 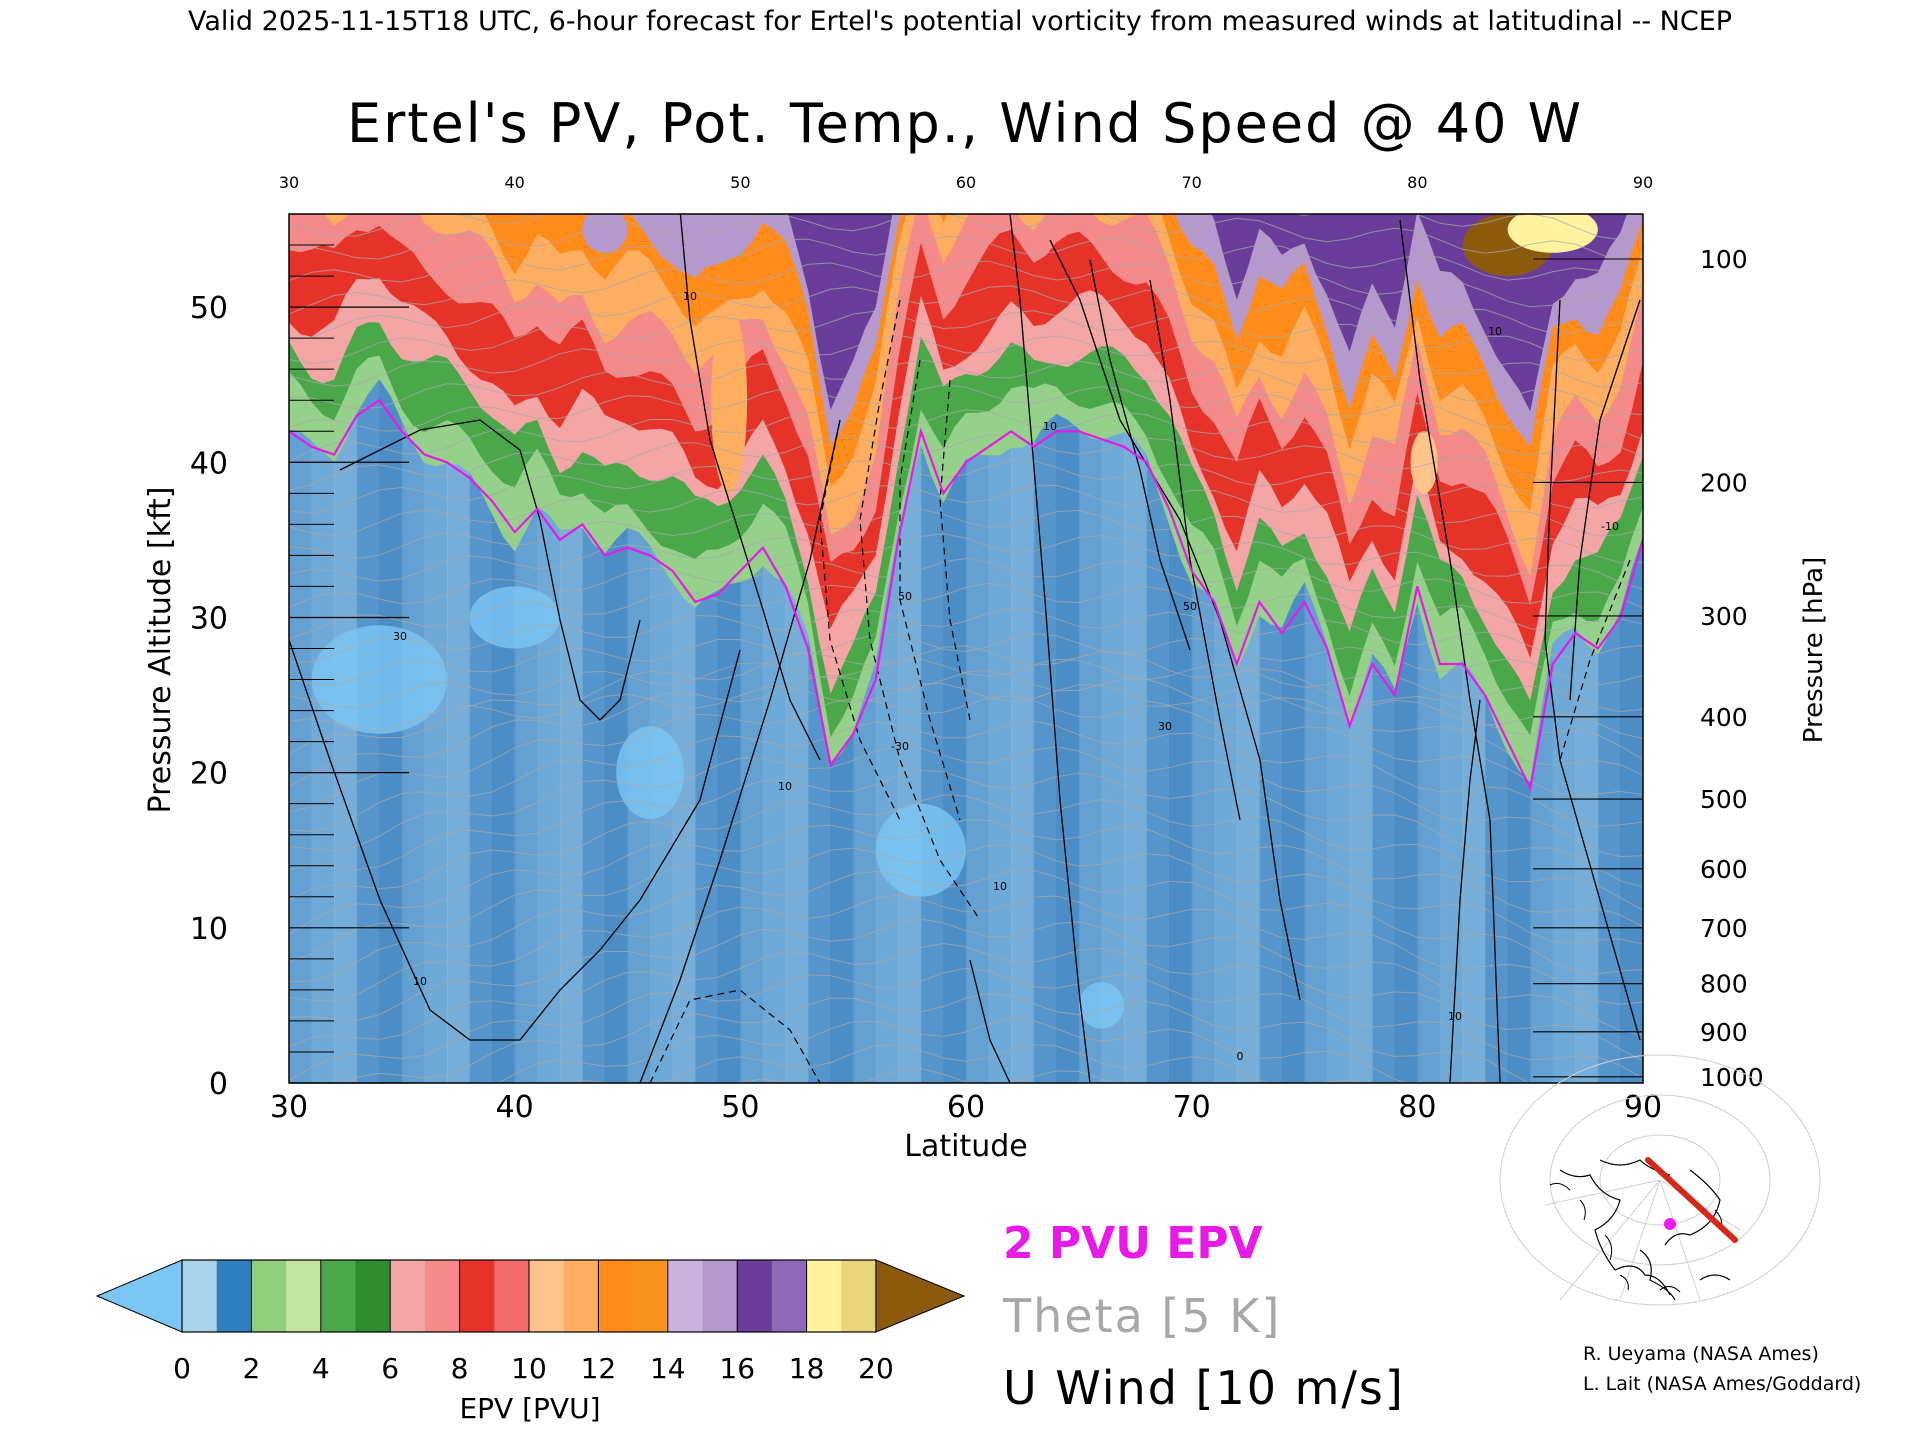 I want to click on u-wind-contour-label: -10, so click(x=1610, y=526).